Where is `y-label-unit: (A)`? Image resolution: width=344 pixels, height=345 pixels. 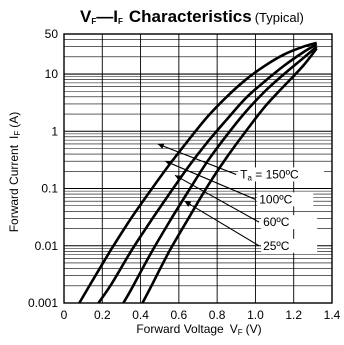 y-label-unit: (A) is located at coordinates (14, 120).